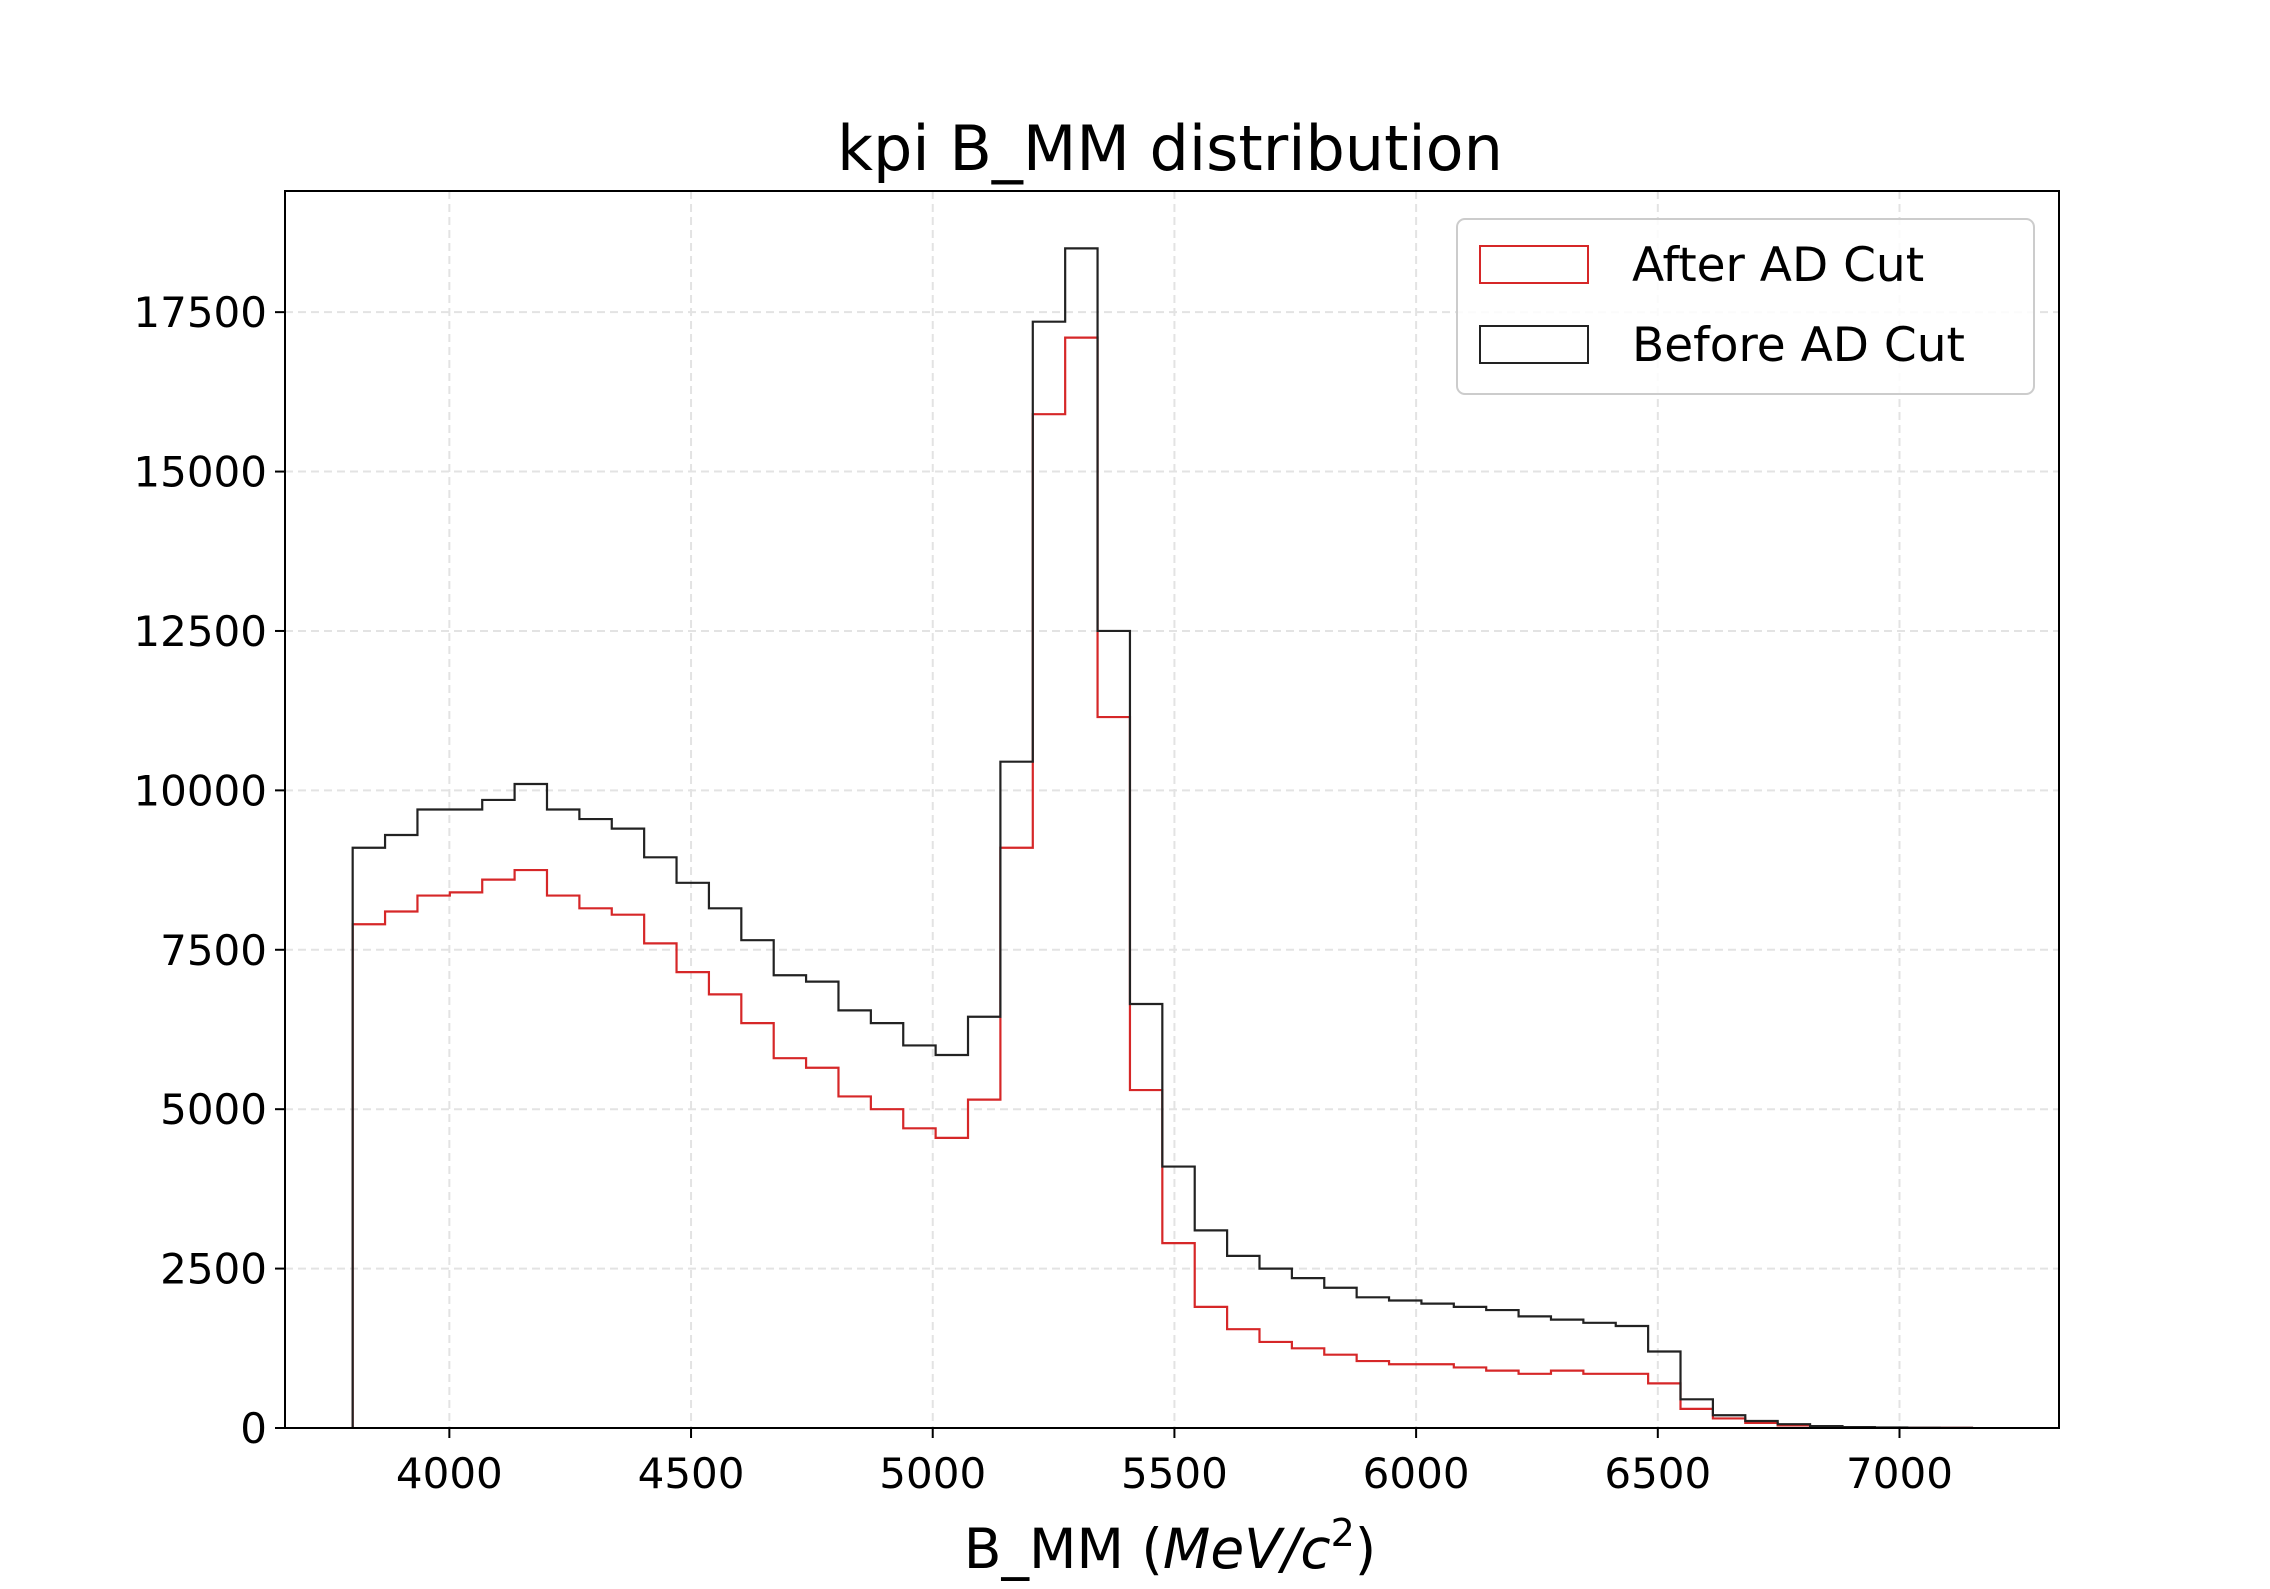 This screenshot has width=2270, height=1589. What do you see at coordinates (1365, 1549) in the screenshot?
I see `x-axis-label-suffix: )` at bounding box center [1365, 1549].